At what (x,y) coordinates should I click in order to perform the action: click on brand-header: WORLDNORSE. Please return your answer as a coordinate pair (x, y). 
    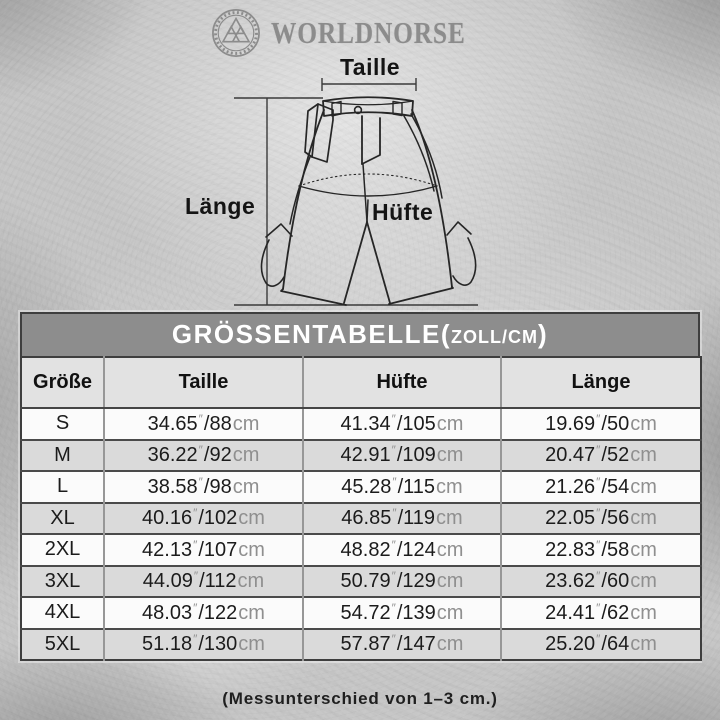
    Looking at the image, I should click on (360, 33).